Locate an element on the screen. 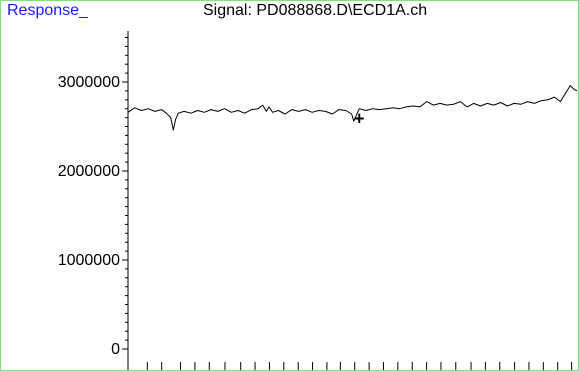 This screenshot has height=371, width=579. annotation-marker: + is located at coordinates (359, 119).